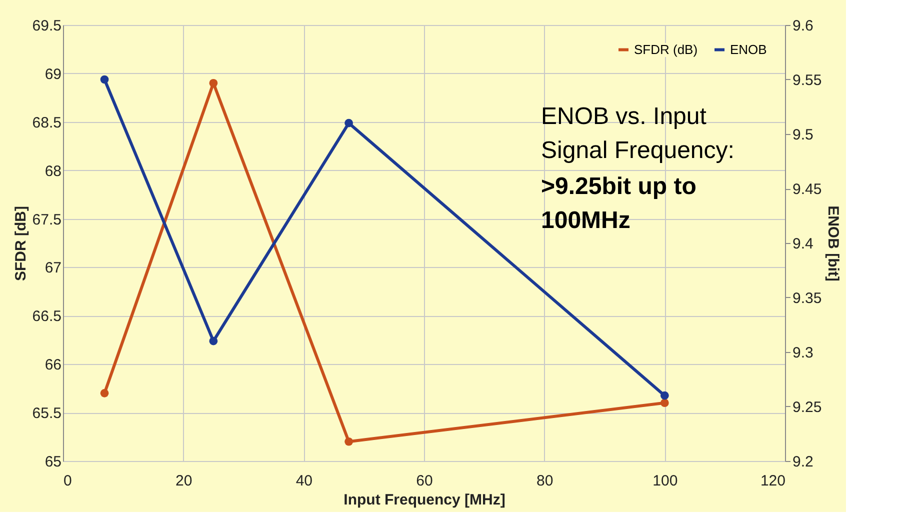 Image resolution: width=923 pixels, height=522 pixels. Describe the element at coordinates (47, 219) in the screenshot. I see `y-tick-label: 67.5` at that location.